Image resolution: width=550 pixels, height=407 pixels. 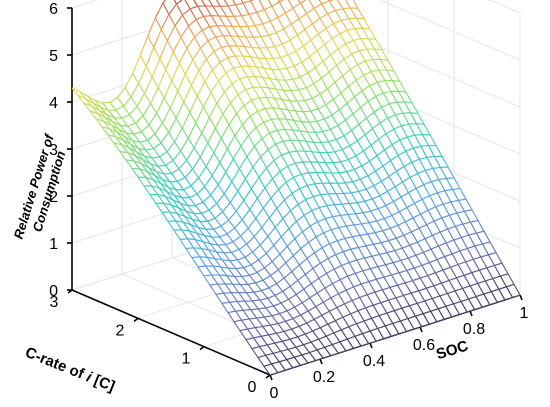 What do you see at coordinates (103, 382) in the screenshot?
I see `y-axis-label-suffix: [C]` at bounding box center [103, 382].